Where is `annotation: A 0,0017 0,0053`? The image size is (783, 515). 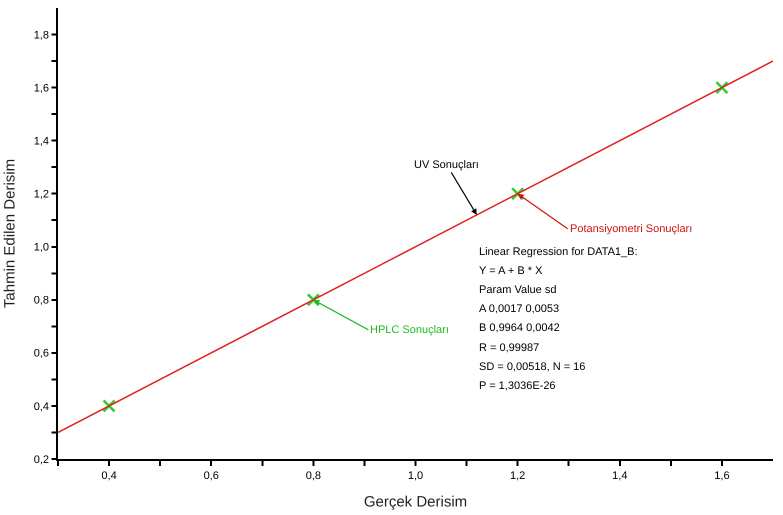 annotation: A 0,0017 0,0053 is located at coordinates (519, 309).